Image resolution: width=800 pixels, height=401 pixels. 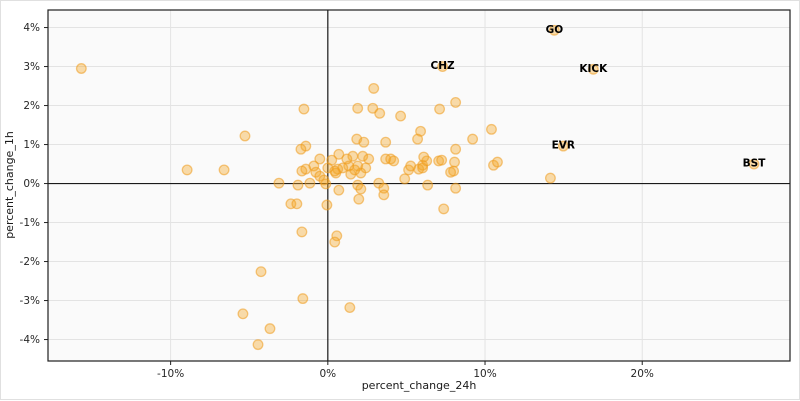 I want to click on point-label: KICK, so click(x=593, y=69).